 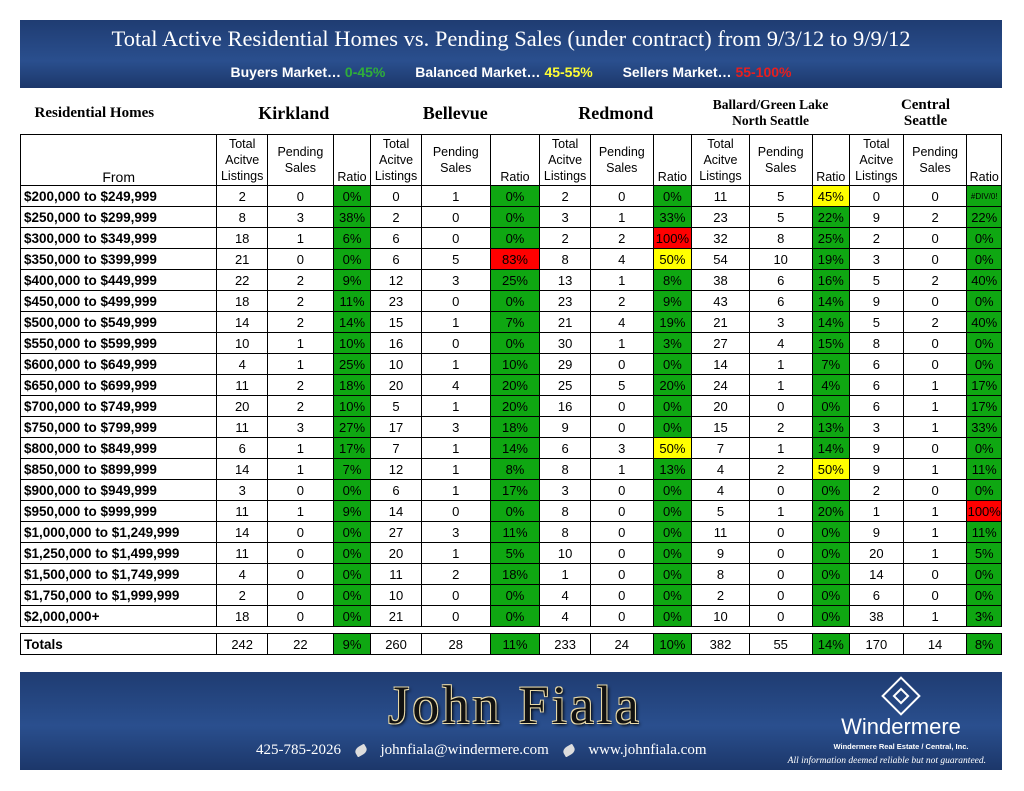 What do you see at coordinates (118, 427) in the screenshot?
I see `price-range: $750,000 to $799,999` at bounding box center [118, 427].